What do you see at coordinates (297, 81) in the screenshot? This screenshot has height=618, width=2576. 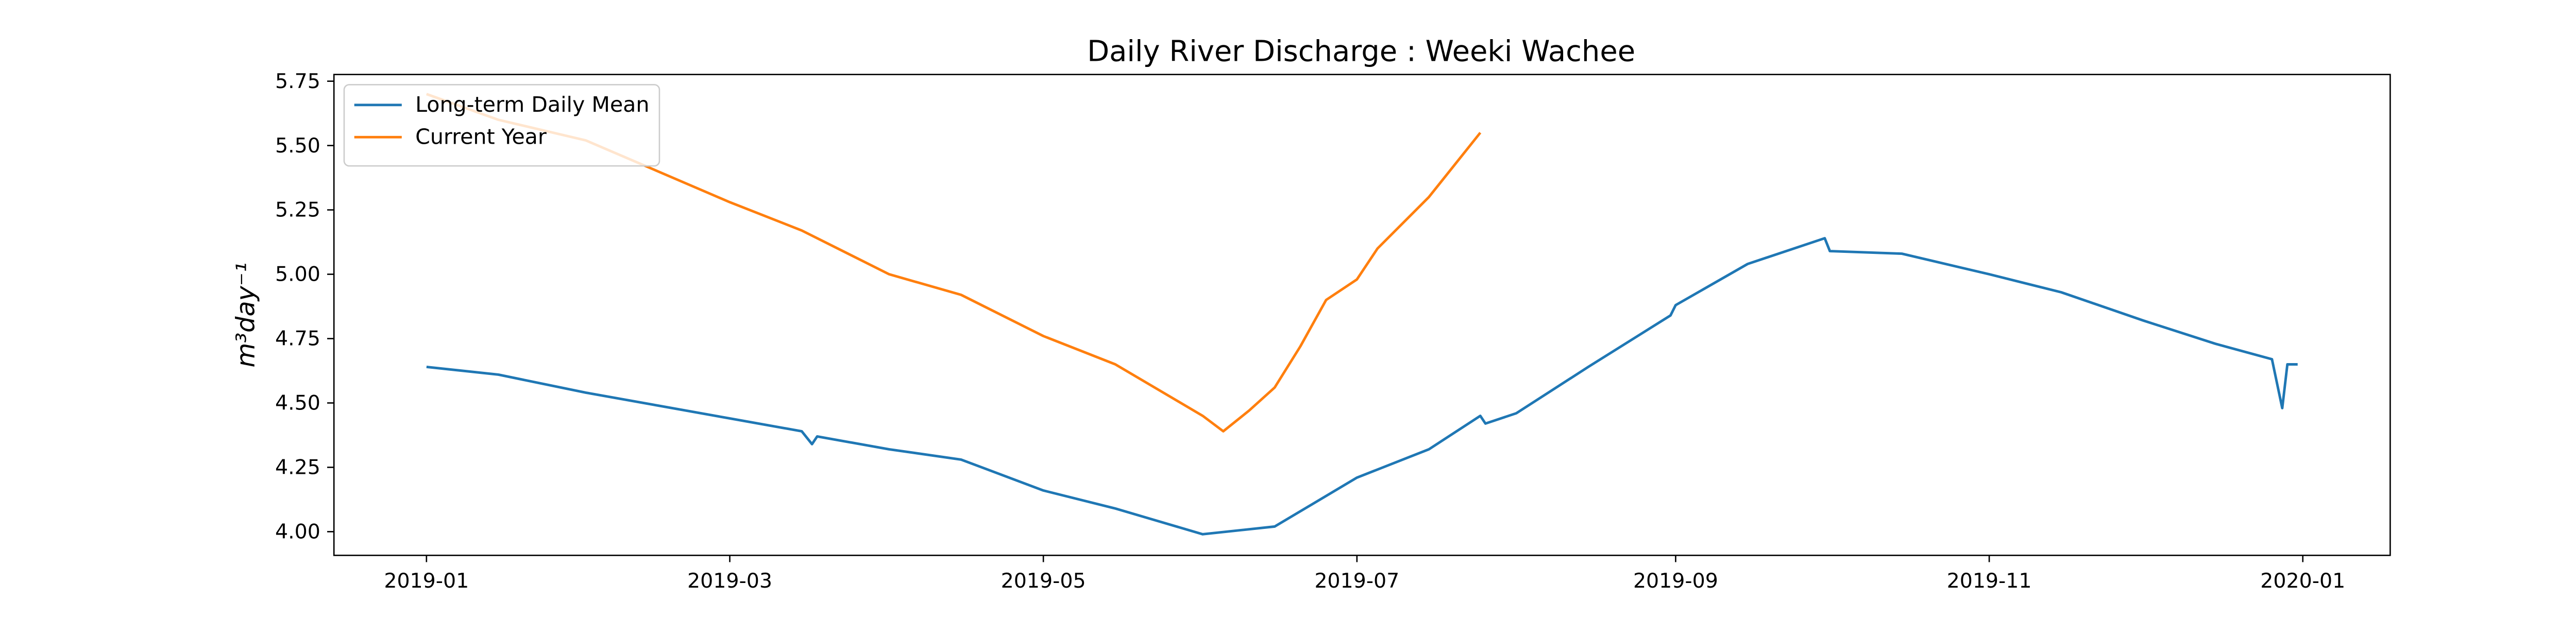 I see `y-tick-label: 5.75` at bounding box center [297, 81].